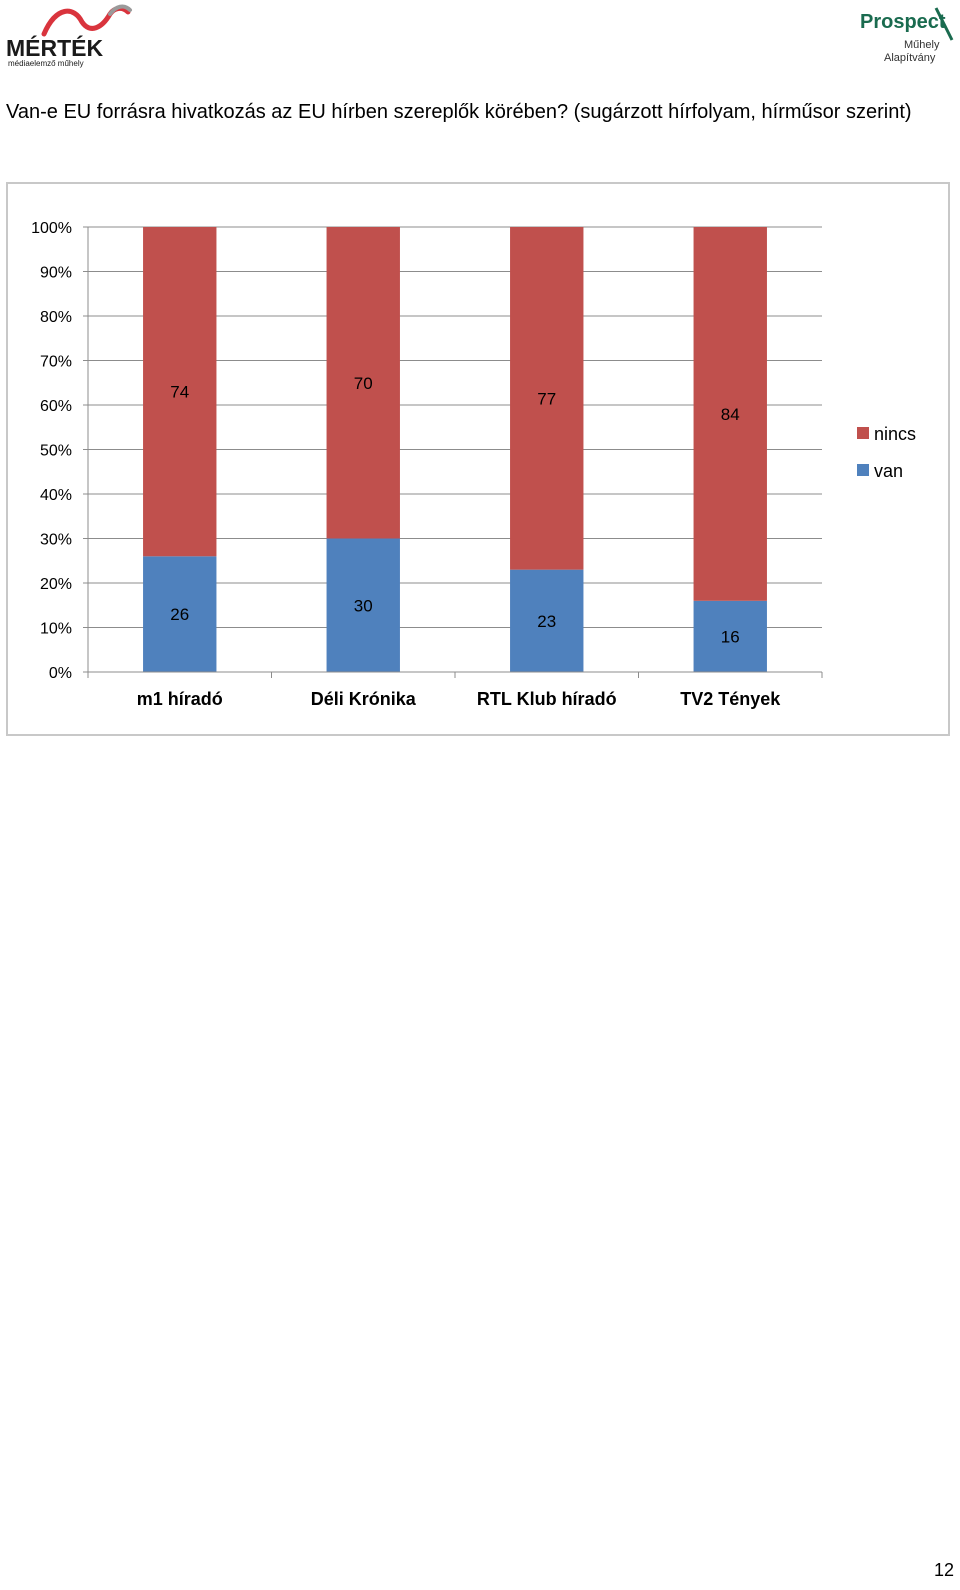 This screenshot has height=1590, width=960. I want to click on page-number: 12, so click(943, 1570).